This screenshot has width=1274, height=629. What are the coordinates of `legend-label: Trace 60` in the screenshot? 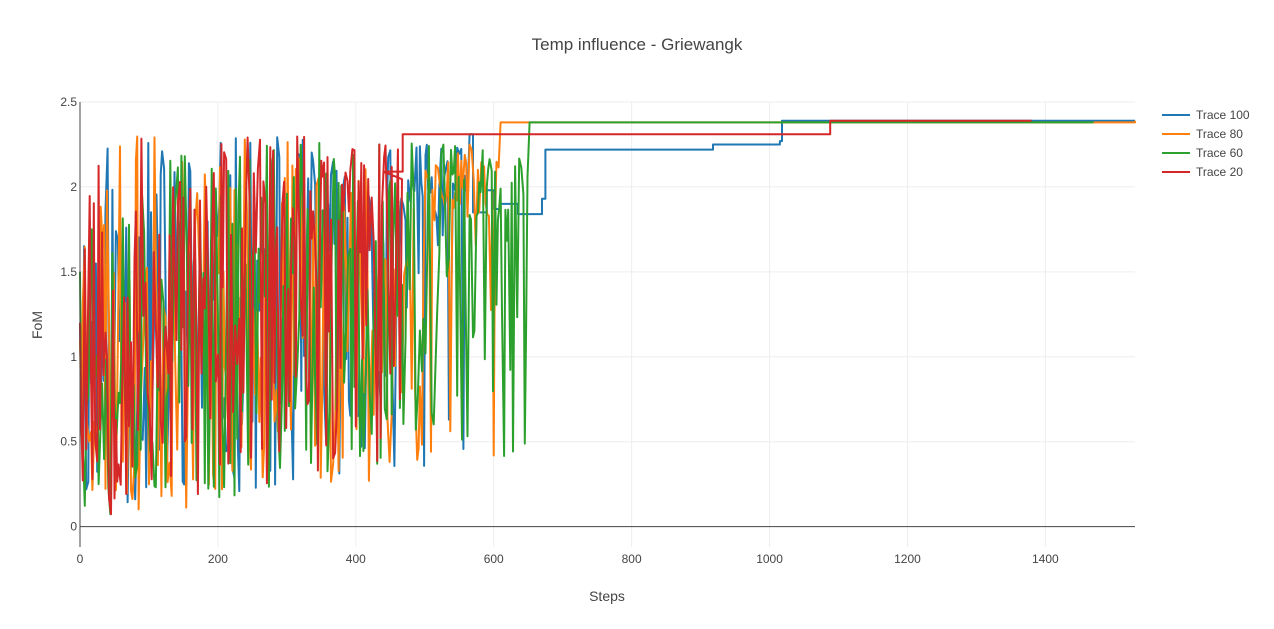 It's located at (1219, 153).